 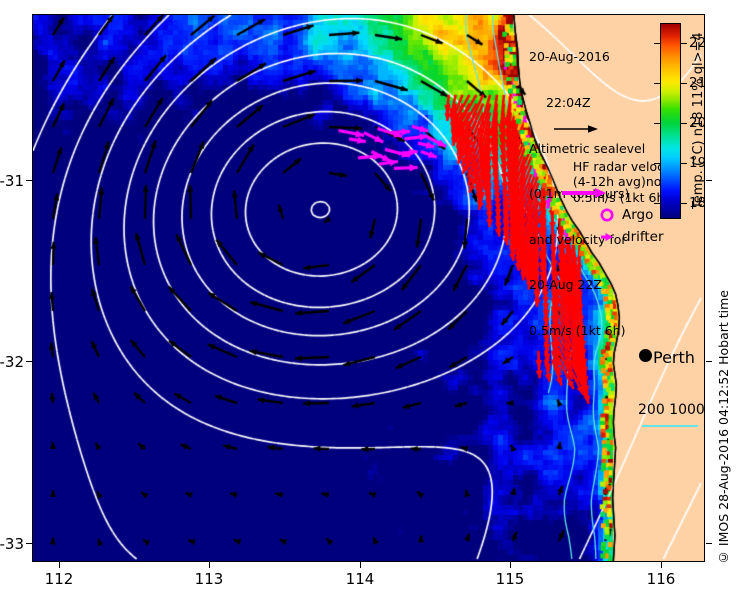 What do you see at coordinates (565, 285) in the screenshot?
I see `annotation-line6: 20-Aug 22Z` at bounding box center [565, 285].